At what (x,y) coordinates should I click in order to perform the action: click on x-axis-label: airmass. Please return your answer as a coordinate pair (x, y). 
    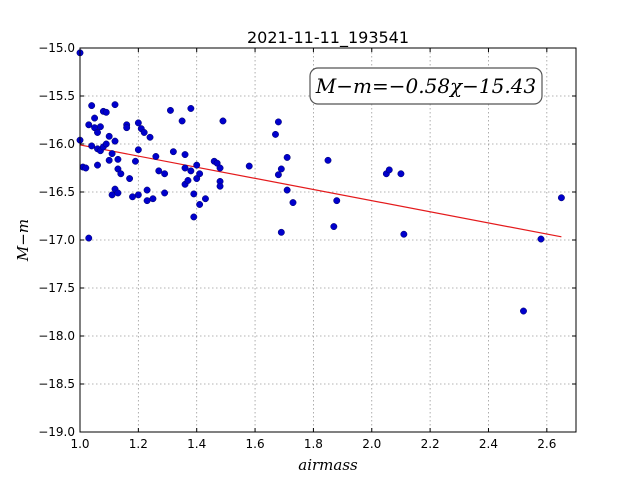
    Looking at the image, I should click on (328, 465).